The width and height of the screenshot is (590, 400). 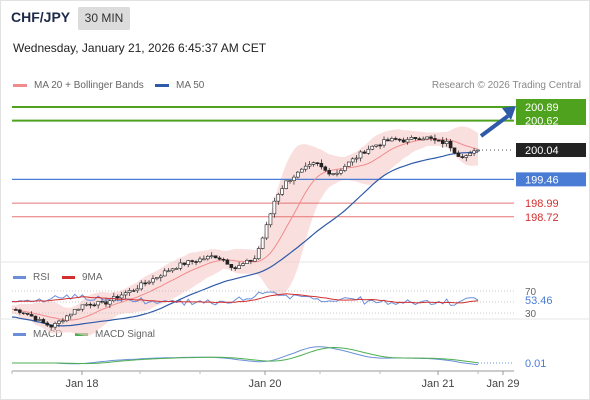 I want to click on macd-signal-line, so click(x=245, y=355).